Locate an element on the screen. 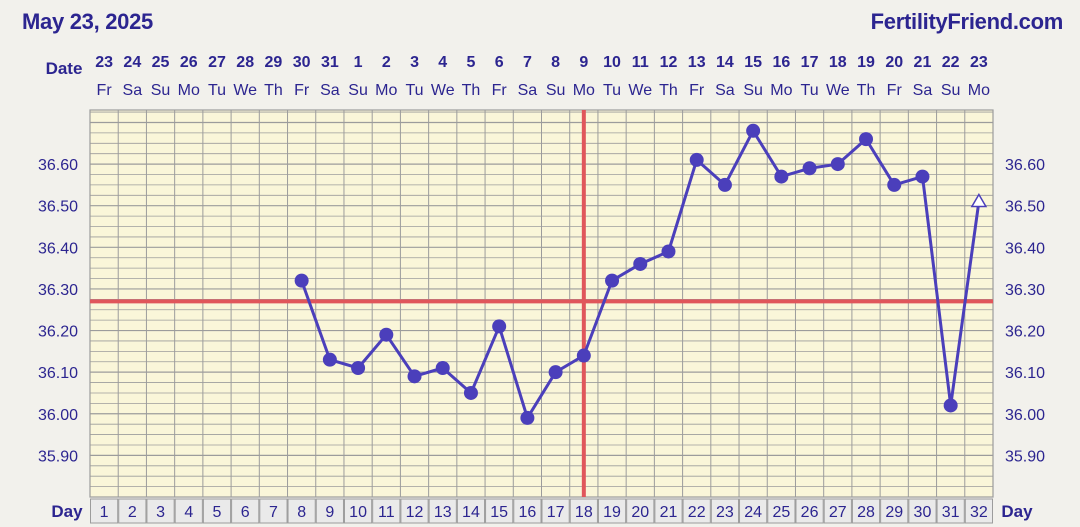 Image resolution: width=1080 pixels, height=527 pixels. day-label: 6 is located at coordinates (245, 512).